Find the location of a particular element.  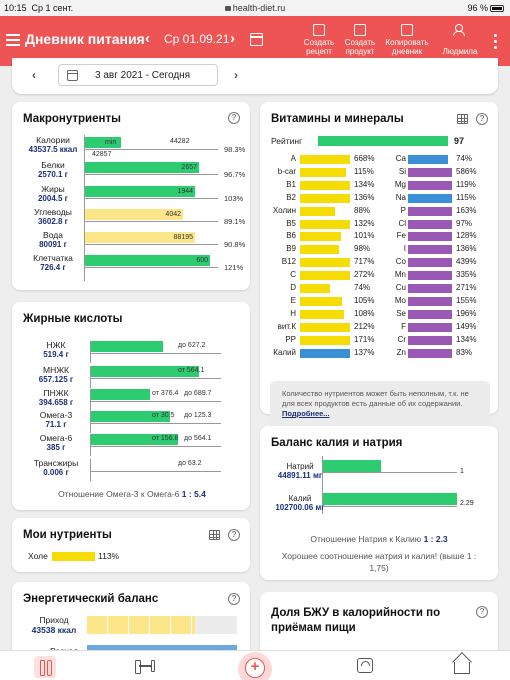

copy-icon is located at coordinates (407, 30).